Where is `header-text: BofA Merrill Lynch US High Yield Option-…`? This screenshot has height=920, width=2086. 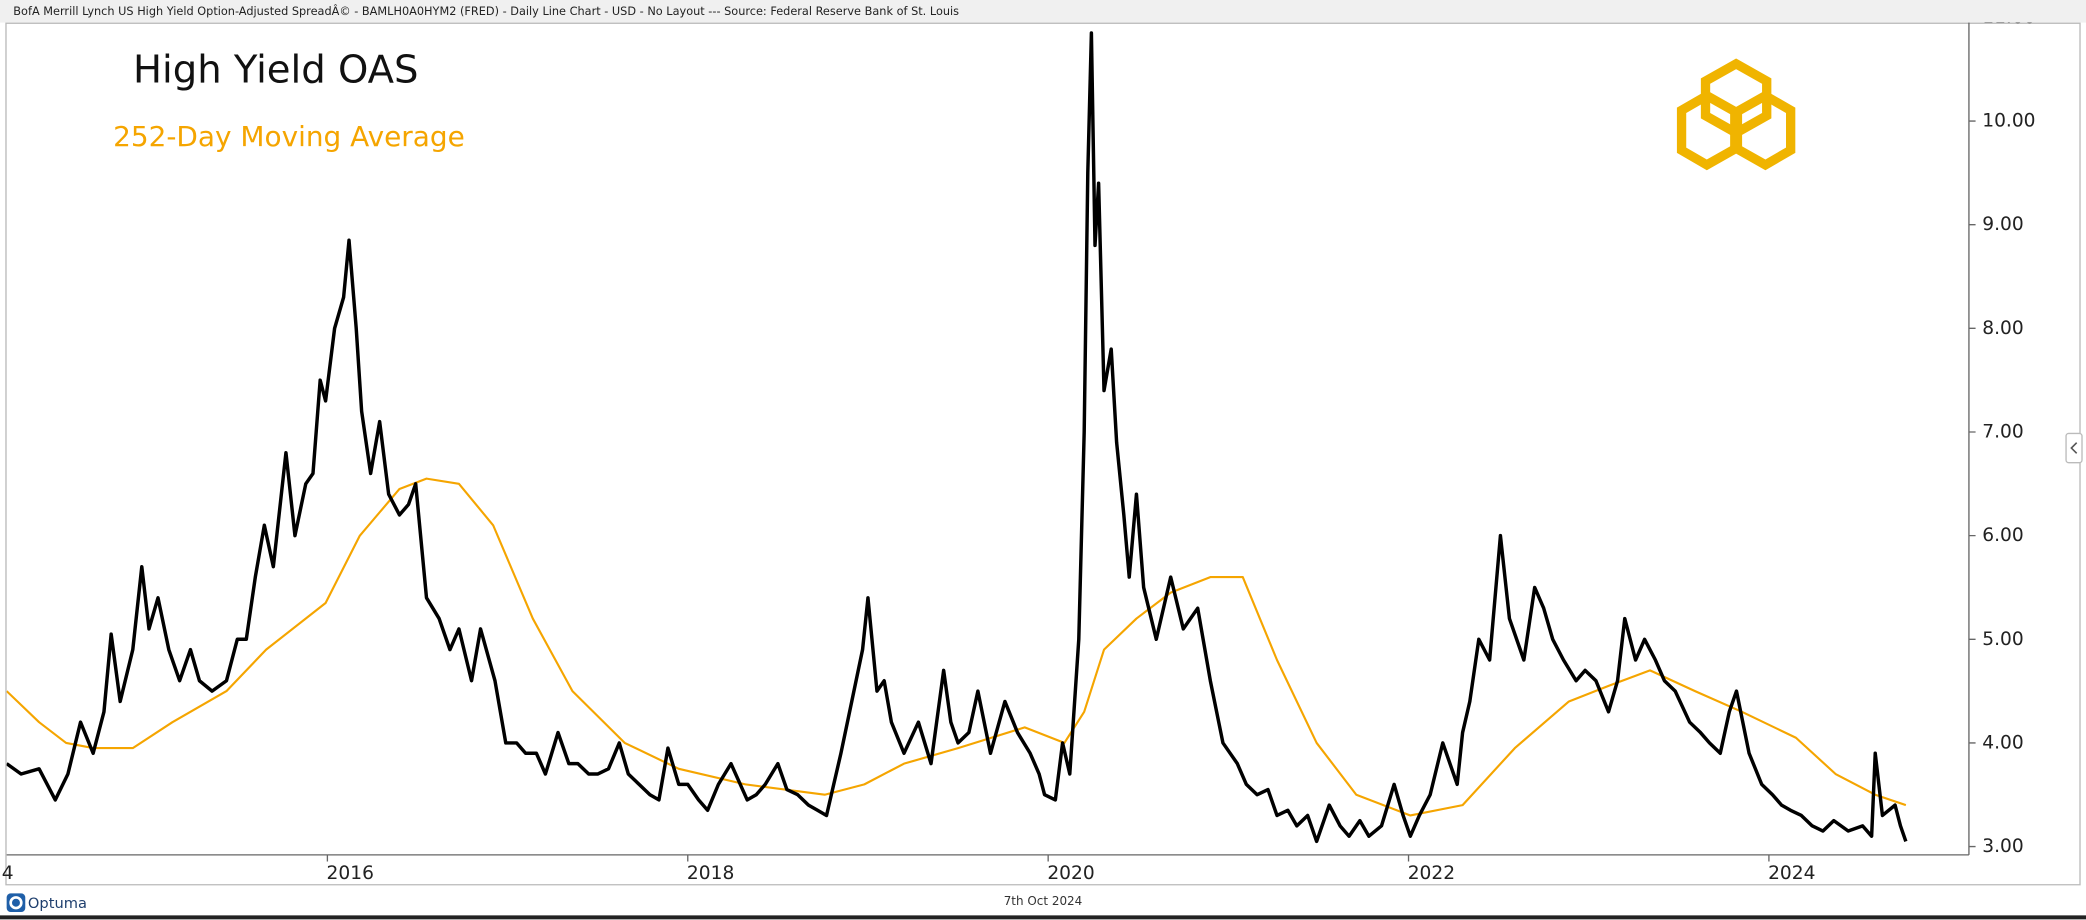
header-text: BofA Merrill Lynch US High Yield Option-… is located at coordinates (486, 11).